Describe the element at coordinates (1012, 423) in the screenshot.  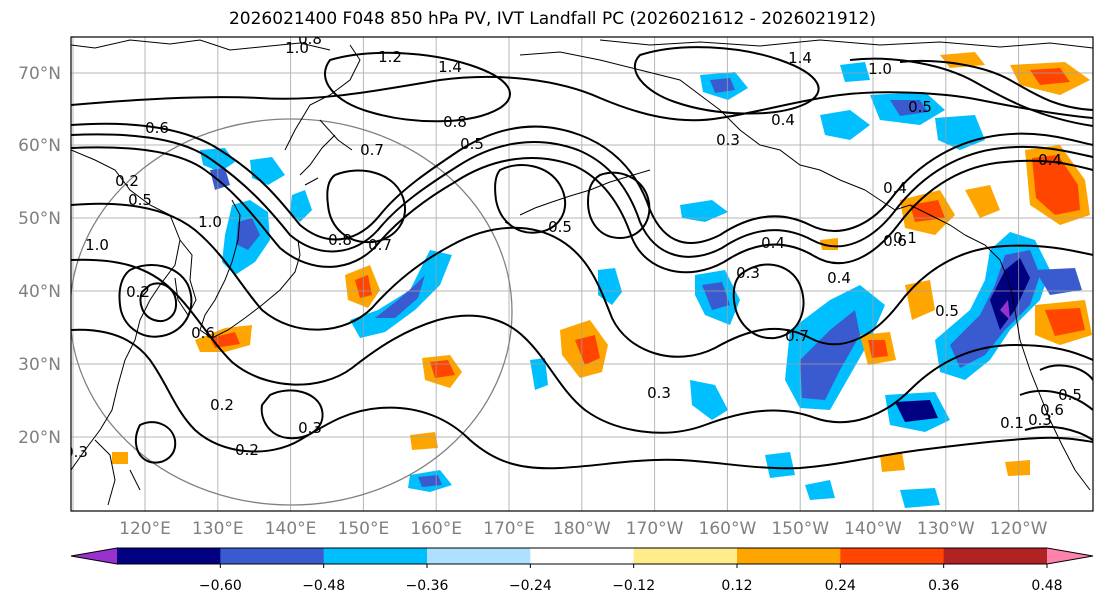
I see `pv-contour-label: 0.1` at that location.